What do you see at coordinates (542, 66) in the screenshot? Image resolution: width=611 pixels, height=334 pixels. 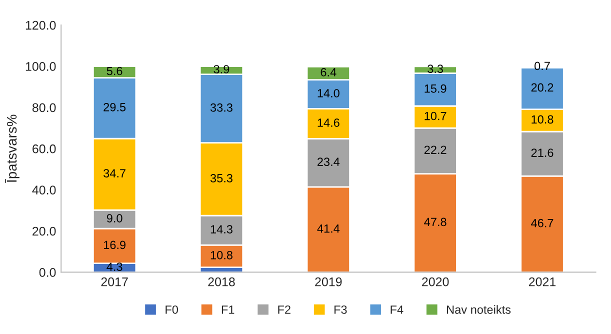 I see `data-label: 0.7` at bounding box center [542, 66].